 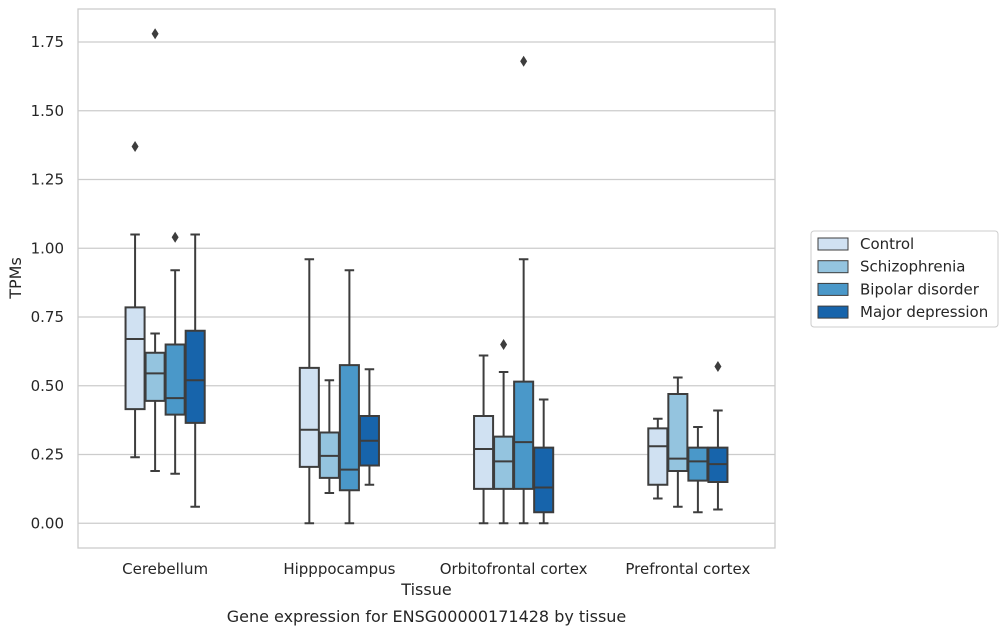 I want to click on x-tick-label: Hipppocampus, so click(x=339, y=569).